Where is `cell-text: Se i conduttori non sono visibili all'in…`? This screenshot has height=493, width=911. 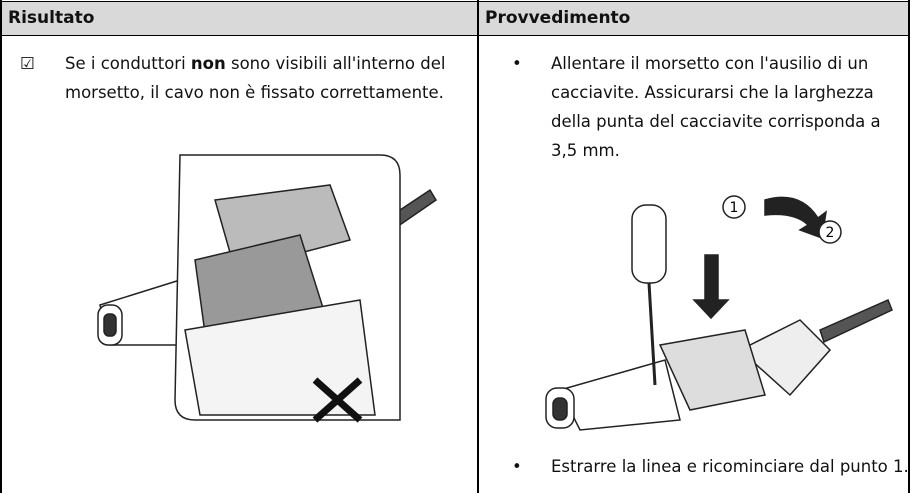
cell-text: Se i conduttori non sono visibili all'in… is located at coordinates (265, 78).